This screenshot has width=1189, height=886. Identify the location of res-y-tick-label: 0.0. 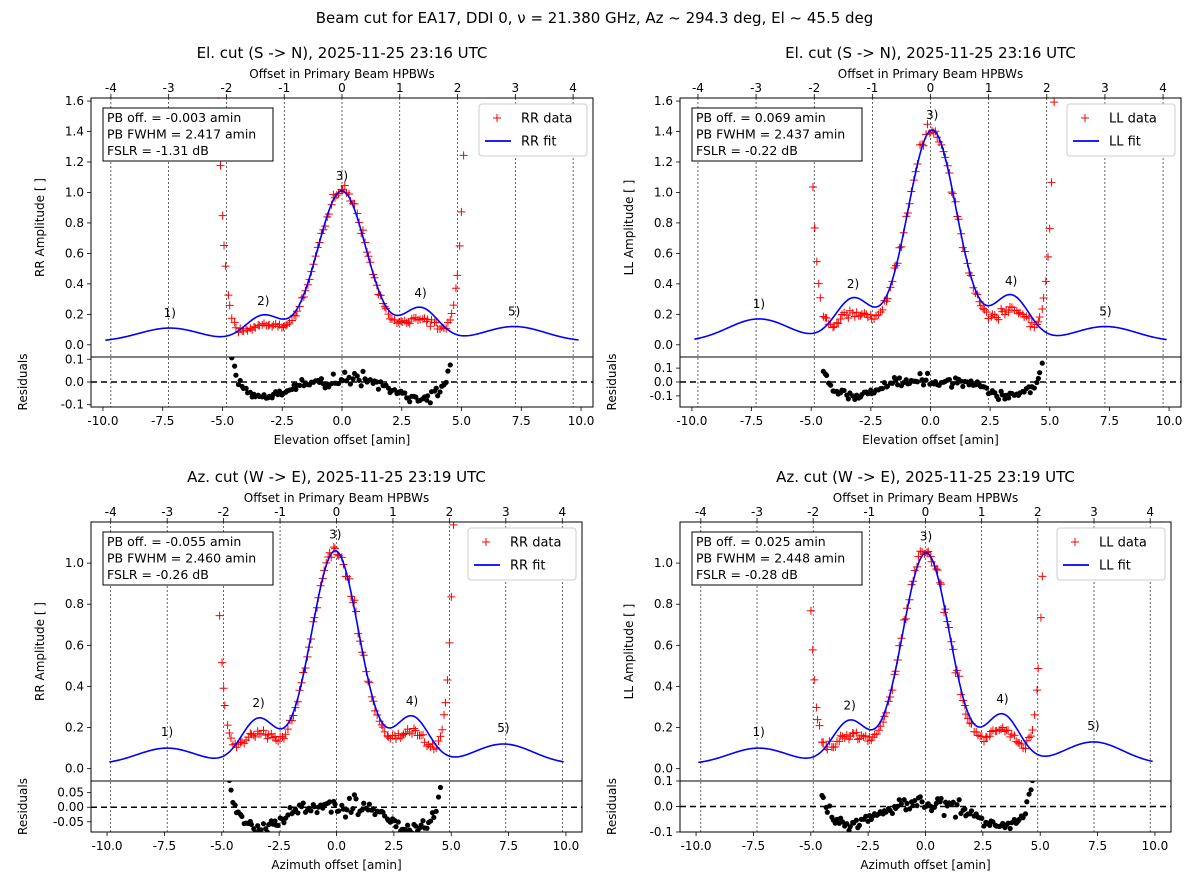
(74, 382).